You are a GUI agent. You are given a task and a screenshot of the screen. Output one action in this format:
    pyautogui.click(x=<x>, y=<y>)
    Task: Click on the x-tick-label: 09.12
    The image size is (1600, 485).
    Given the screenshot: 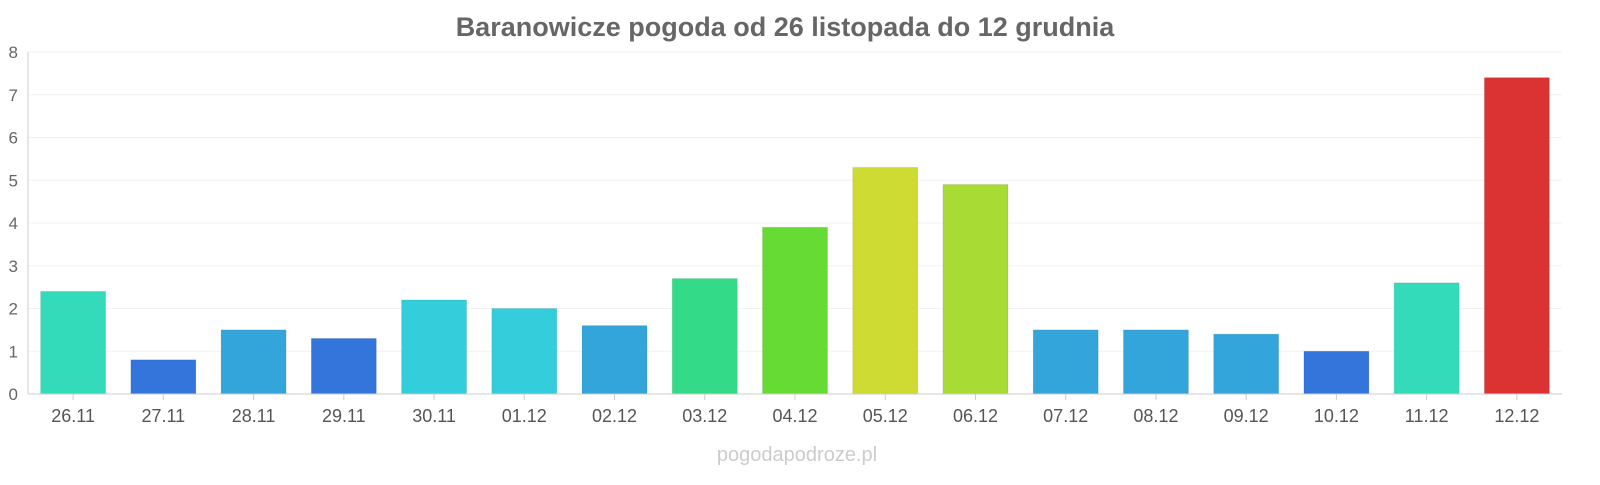 What is the action you would take?
    pyautogui.click(x=1246, y=416)
    